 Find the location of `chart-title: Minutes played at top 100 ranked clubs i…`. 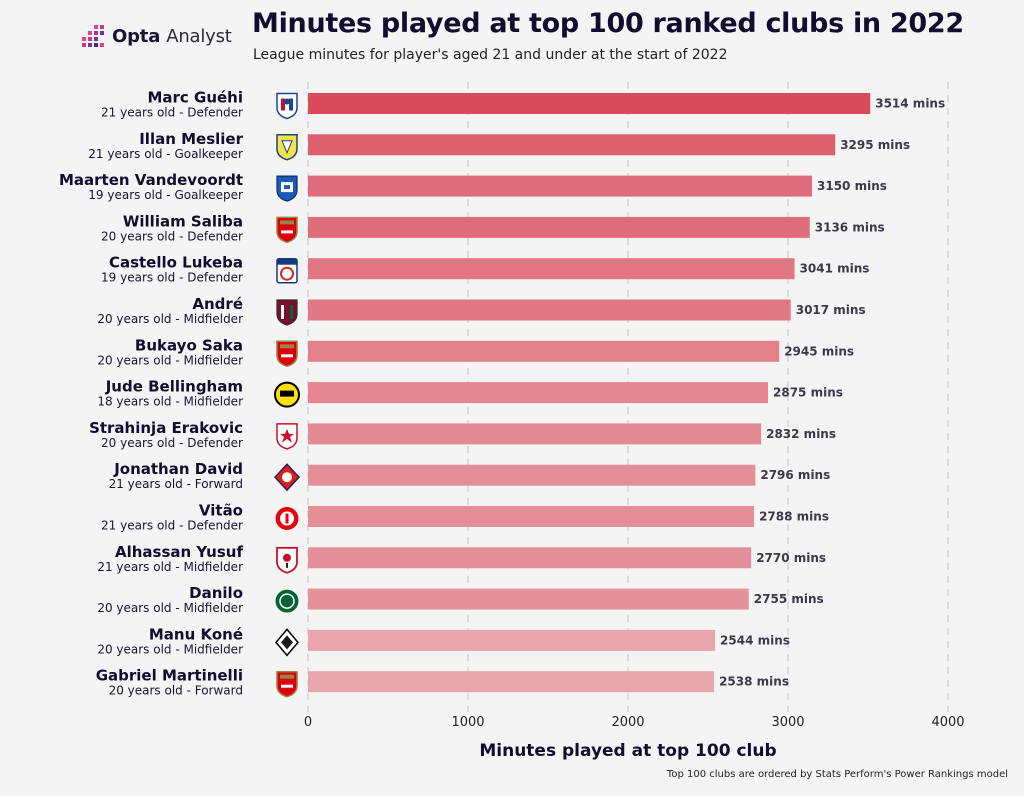

chart-title: Minutes played at top 100 ranked clubs i… is located at coordinates (608, 23).